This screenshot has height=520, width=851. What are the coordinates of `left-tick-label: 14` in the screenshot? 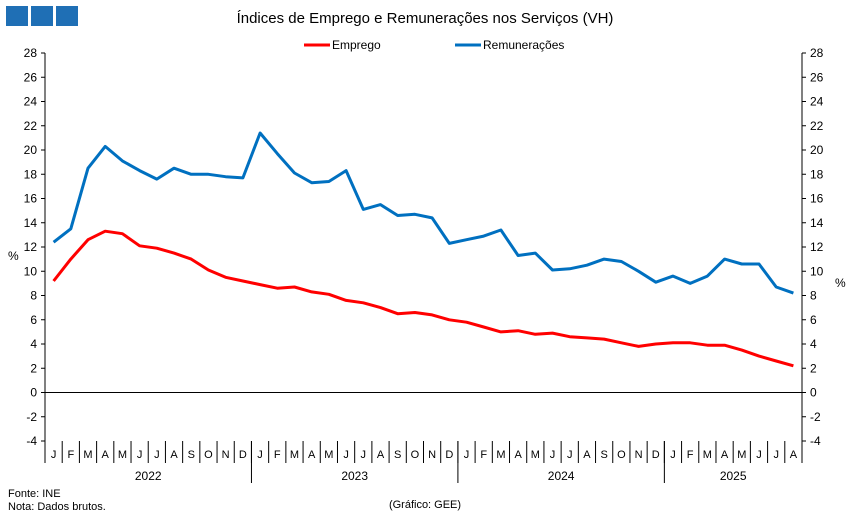 It's located at (31, 223).